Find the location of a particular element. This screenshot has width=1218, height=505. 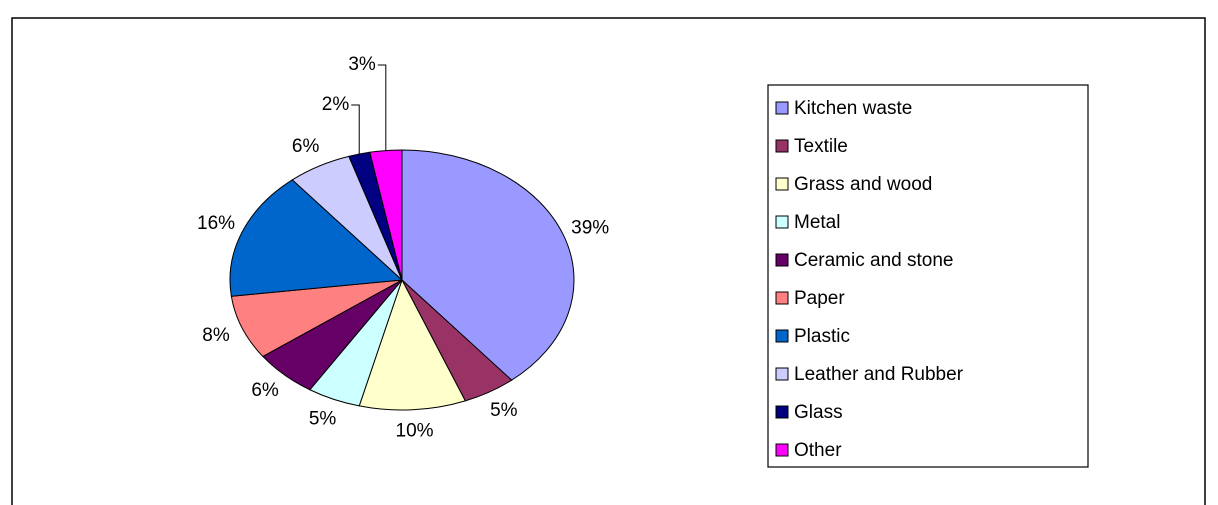

data-label: 16% is located at coordinates (216, 223).